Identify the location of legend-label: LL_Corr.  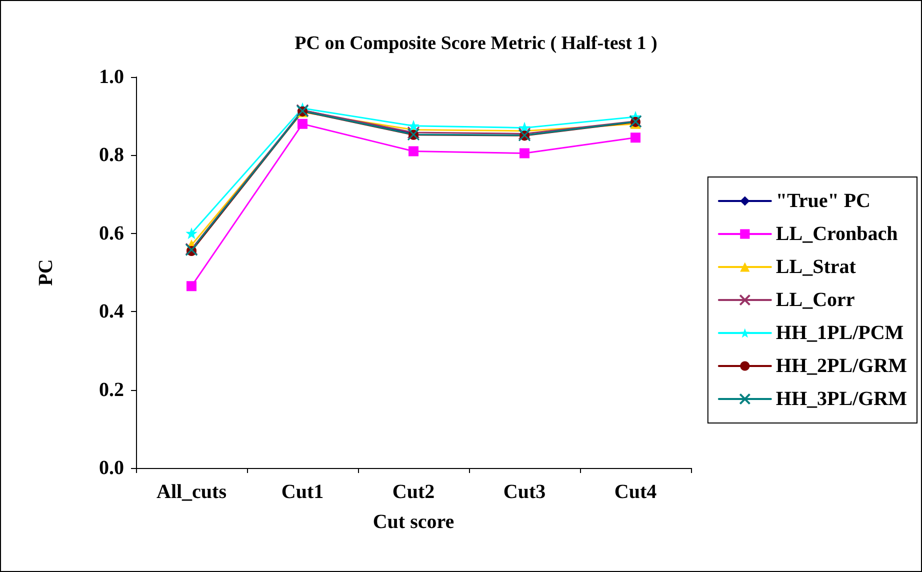
(815, 300).